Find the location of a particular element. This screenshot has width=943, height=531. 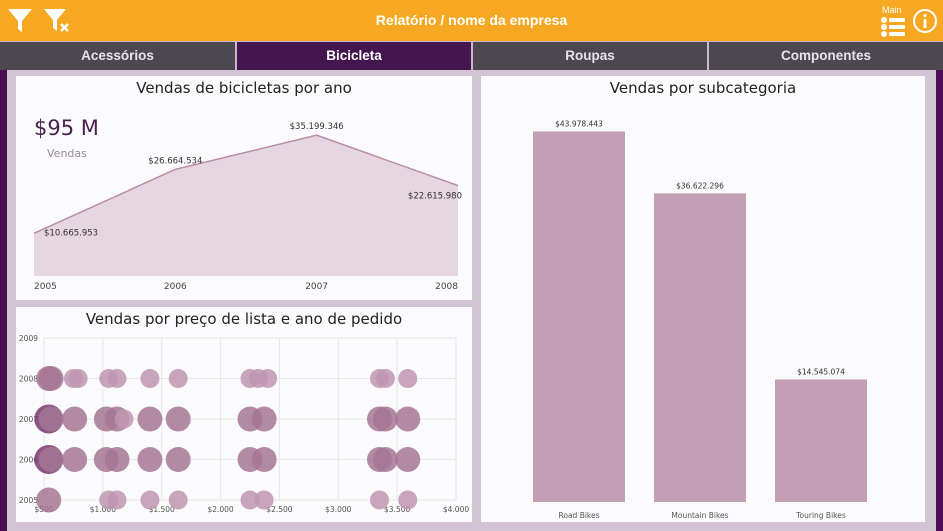

header-bar: Relatório / nome da empresa Main is located at coordinates (471, 20).